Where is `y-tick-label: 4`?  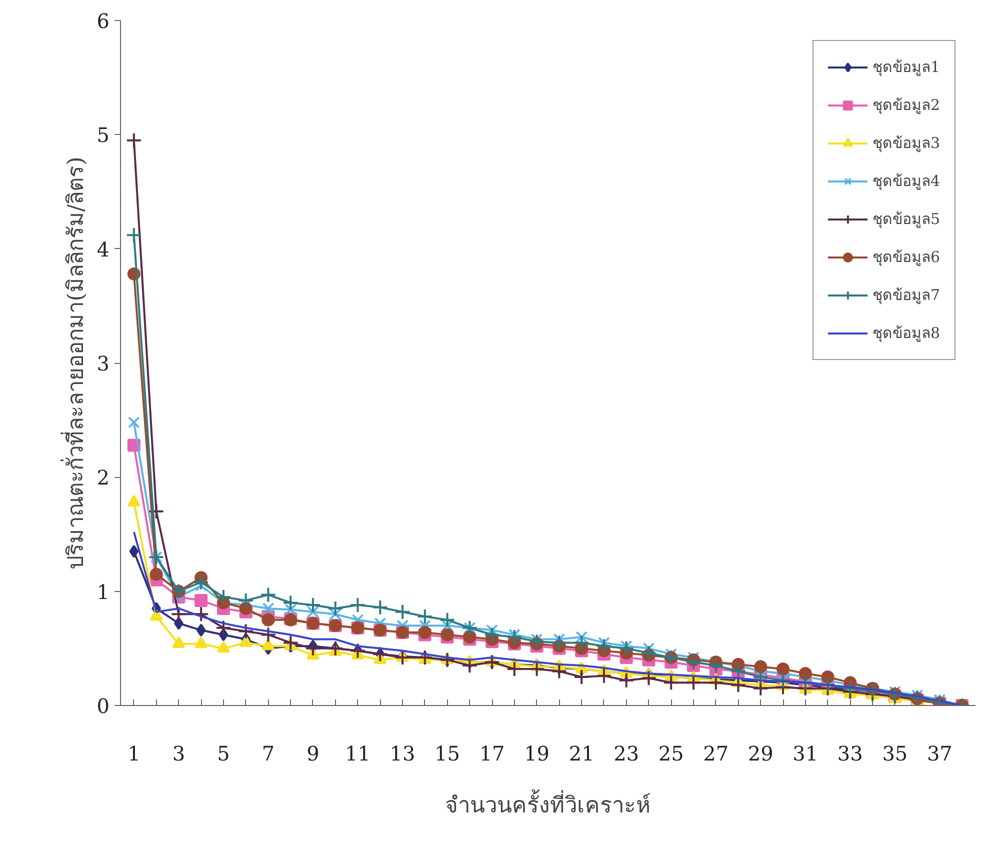
y-tick-label: 4 is located at coordinates (103, 249).